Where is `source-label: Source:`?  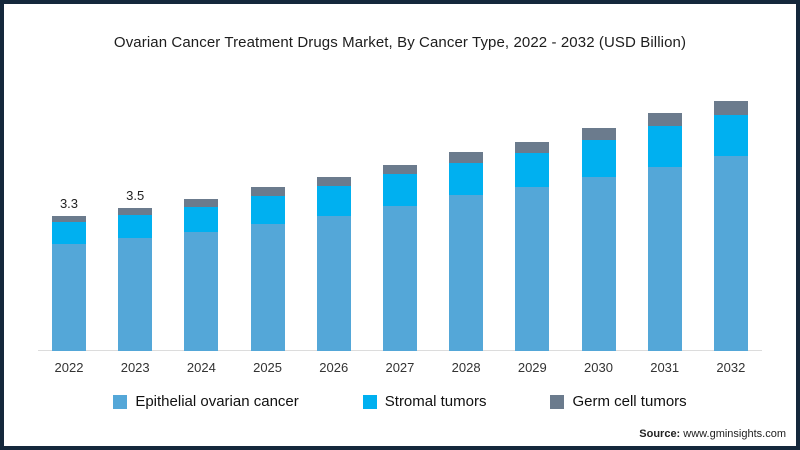
source-label: Source: is located at coordinates (660, 434).